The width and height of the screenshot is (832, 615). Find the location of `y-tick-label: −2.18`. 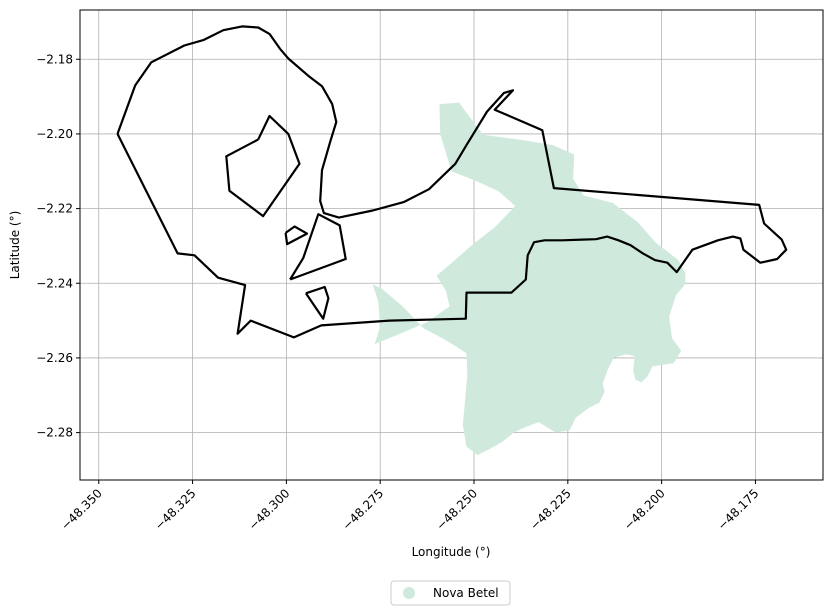

y-tick-label: −2.18 is located at coordinates (54, 59).